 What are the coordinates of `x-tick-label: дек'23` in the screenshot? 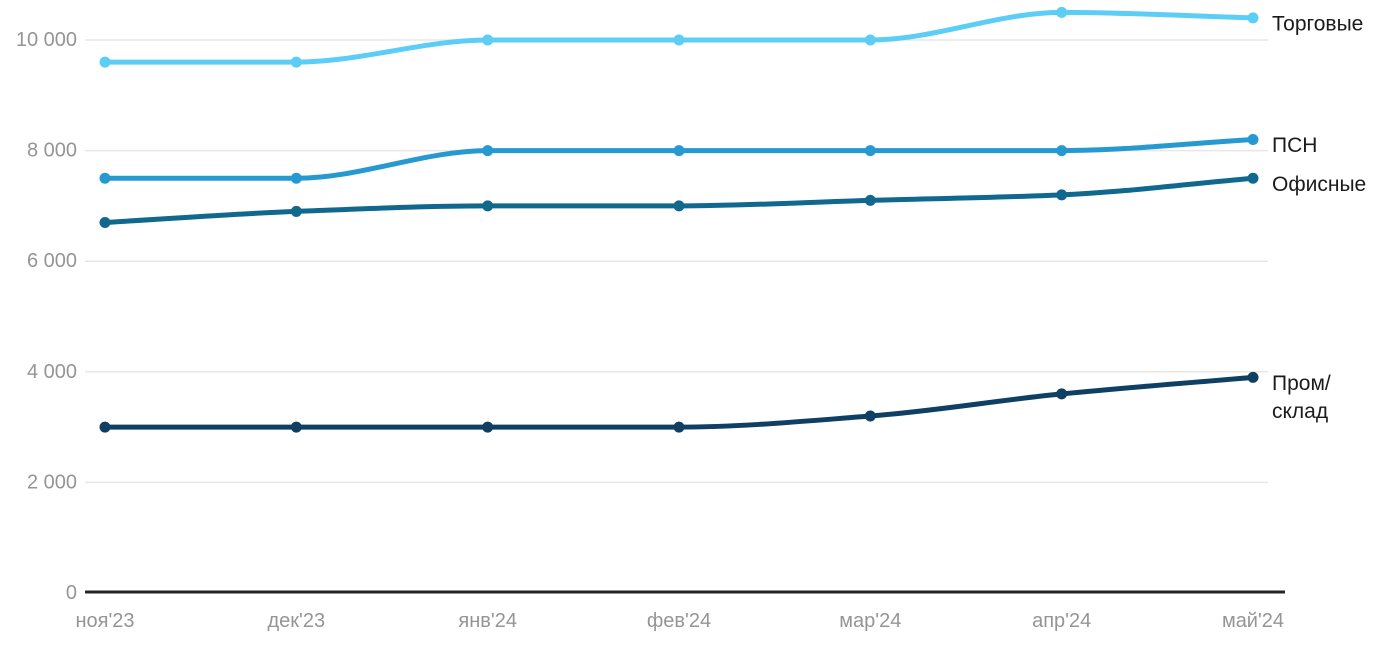 It's located at (297, 621).